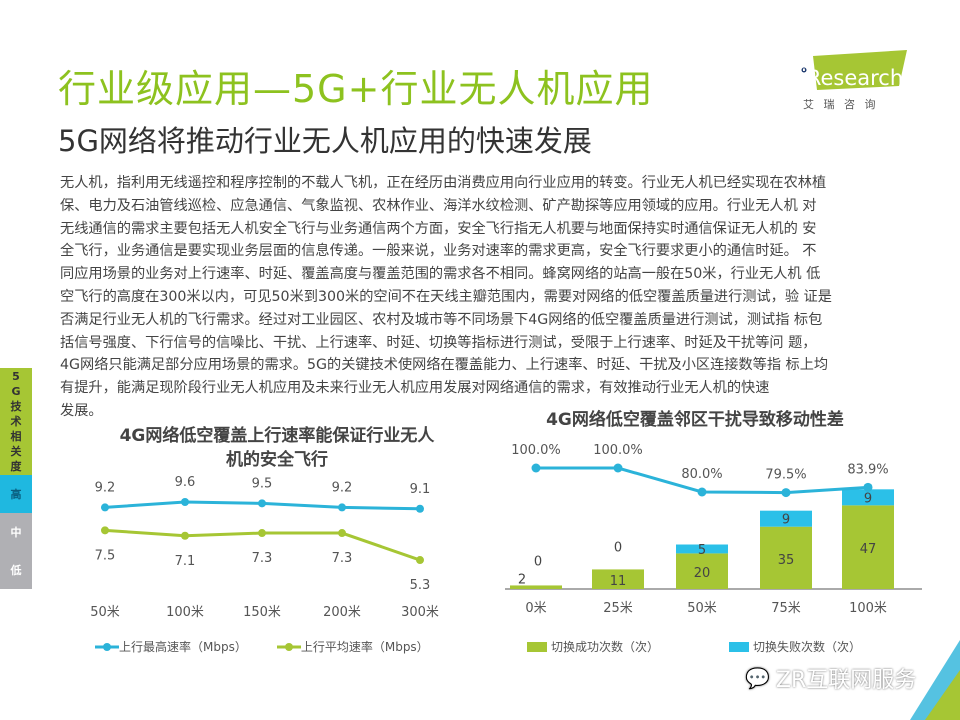  I want to click on bar-label-fail: 5, so click(702, 550).